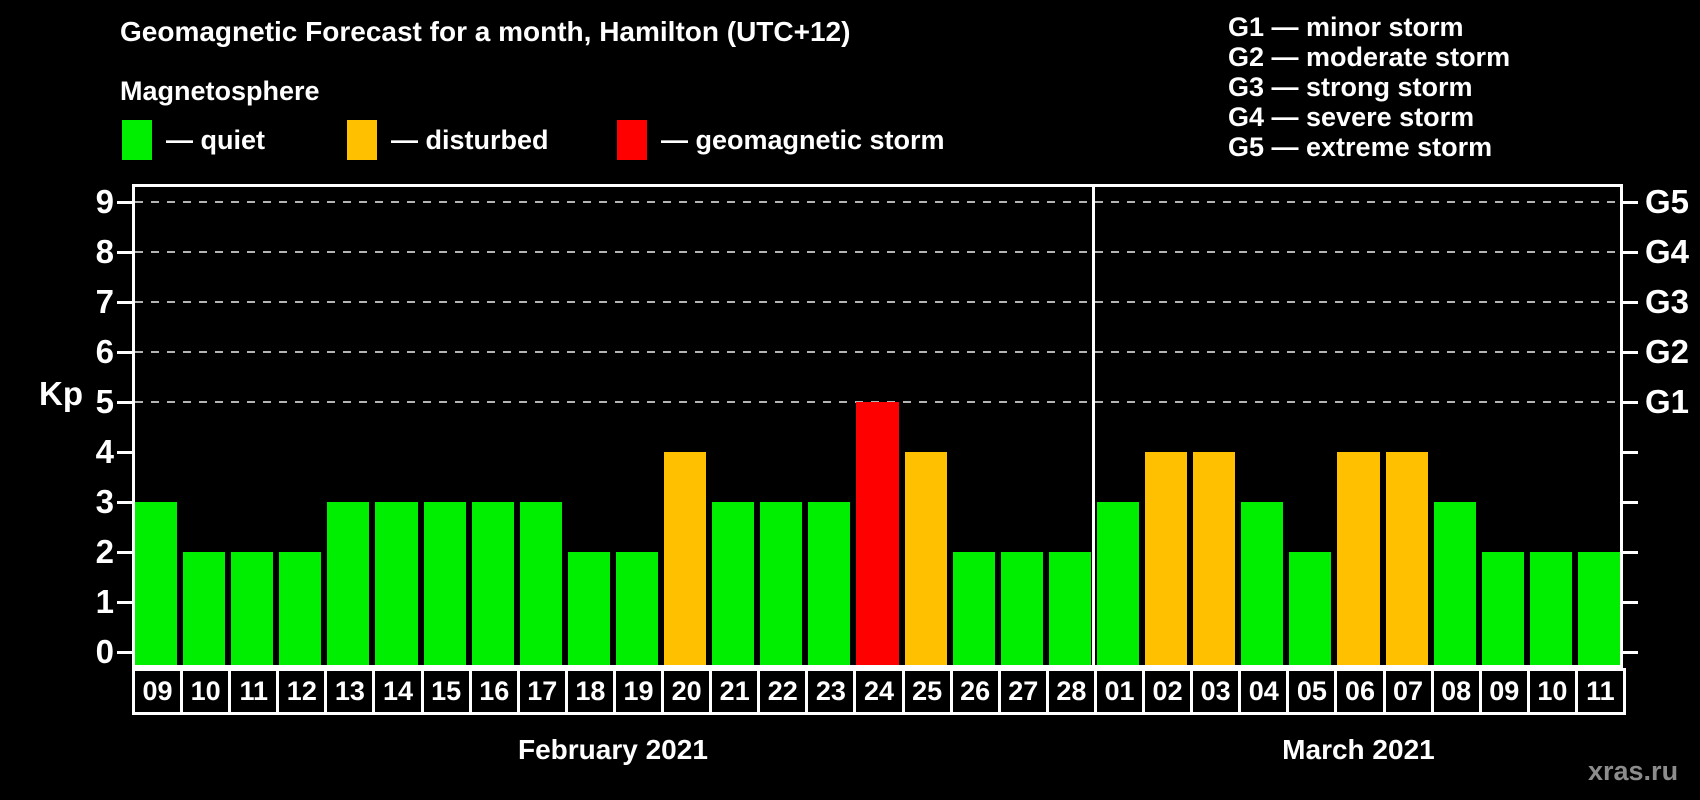  I want to click on date-cell: 03, so click(1216, 691).